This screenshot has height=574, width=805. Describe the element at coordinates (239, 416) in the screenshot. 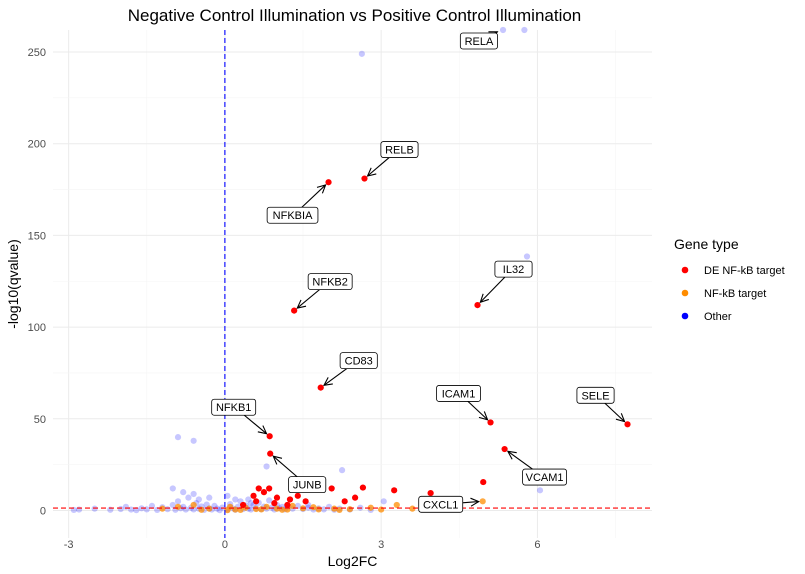

I see `annotation-nfkb1: NFKB1` at that location.